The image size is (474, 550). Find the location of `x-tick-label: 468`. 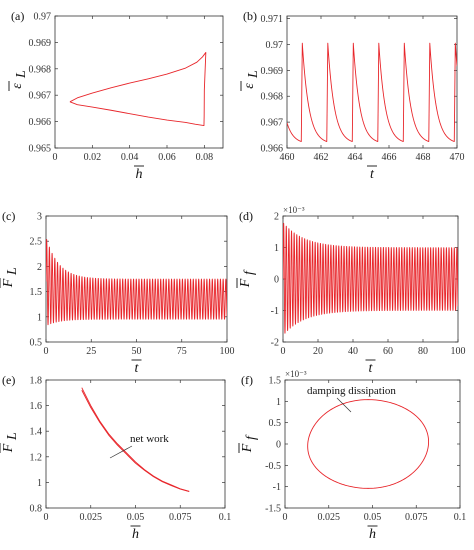

x-tick-label: 468 is located at coordinates (423, 157).